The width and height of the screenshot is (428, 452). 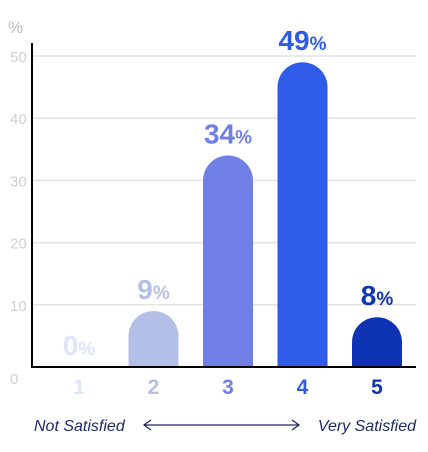 I want to click on data-label-5: 8%, so click(x=377, y=295).